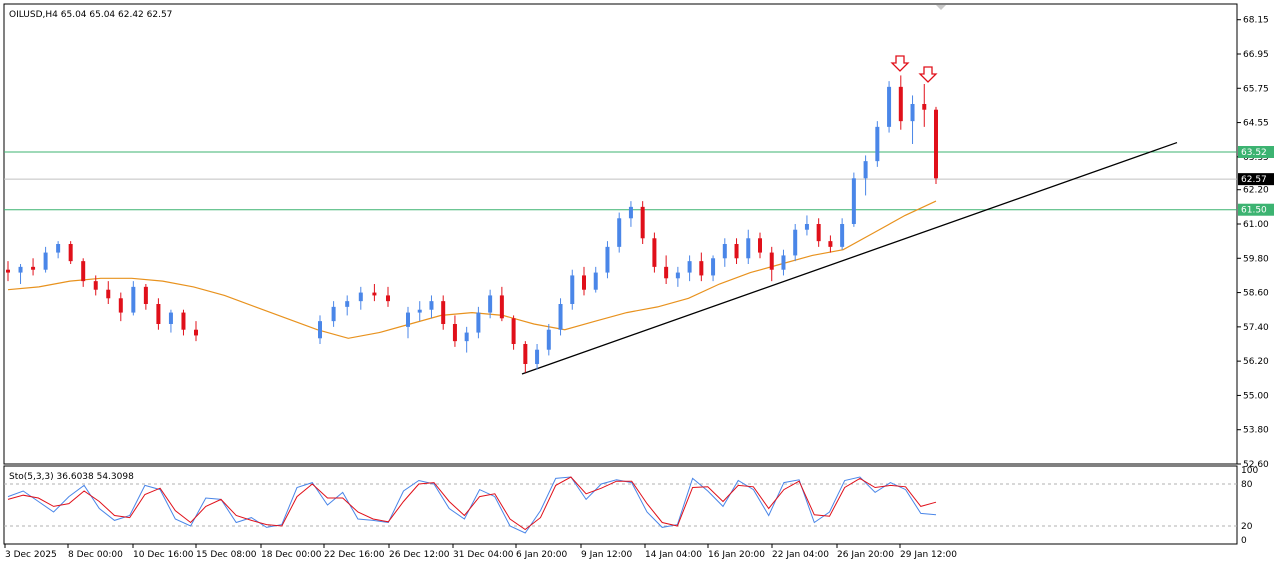 The width and height of the screenshot is (1280, 571). I want to click on stochastic-signal-line, so click(472, 503).